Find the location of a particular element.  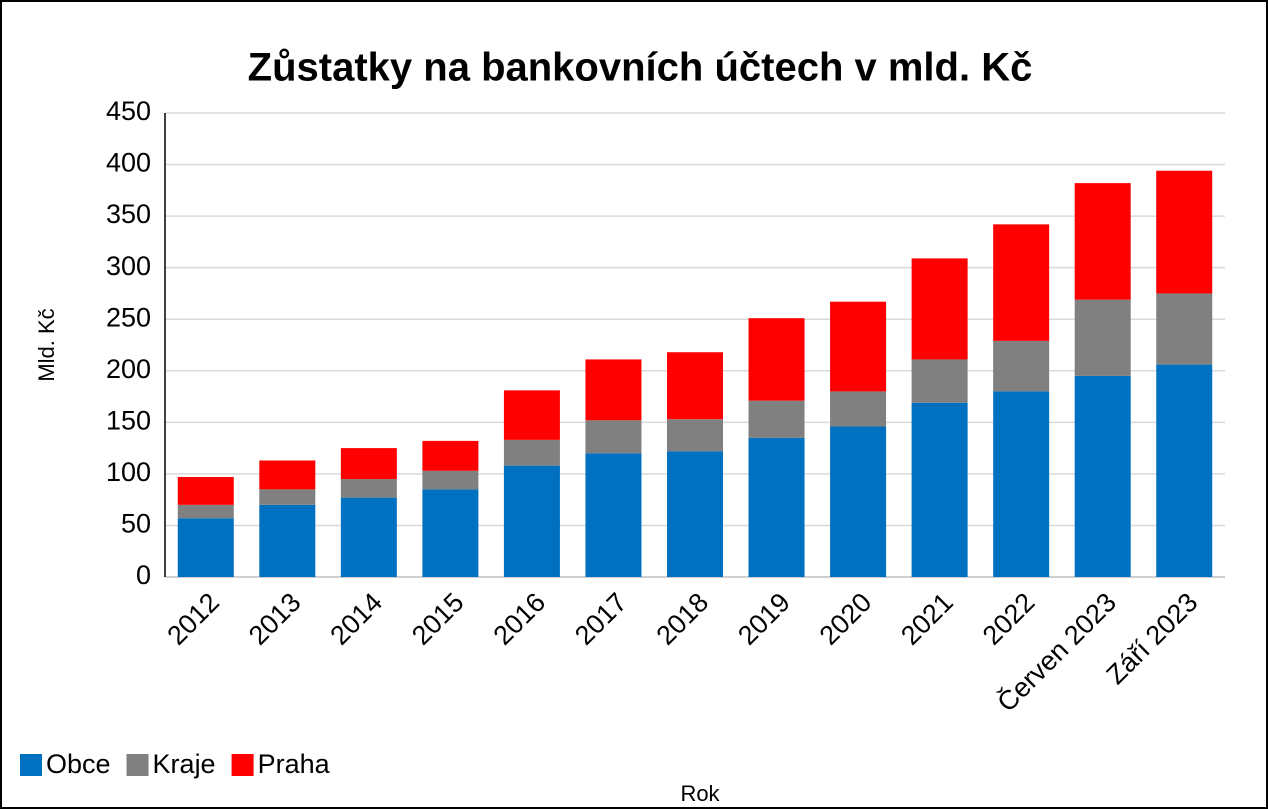

y-tick-label: 350 is located at coordinates (128, 214).